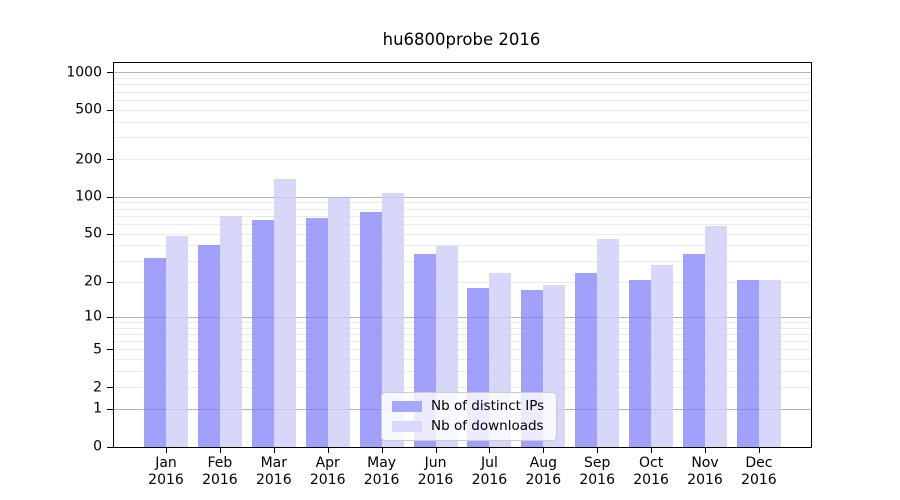 The height and width of the screenshot is (500, 900). What do you see at coordinates (487, 425) in the screenshot?
I see `legend-label-downloads: Nb of downloads` at bounding box center [487, 425].